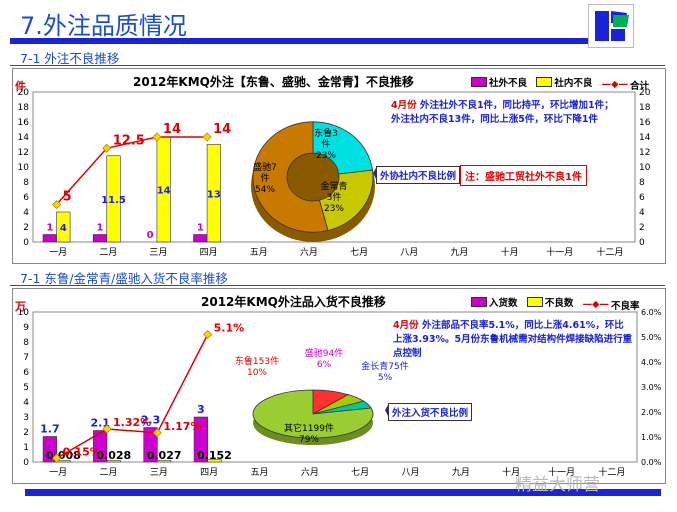 This screenshot has height=512, width=677. What do you see at coordinates (26, 418) in the screenshot?
I see `y-tick-label: 3` at bounding box center [26, 418].